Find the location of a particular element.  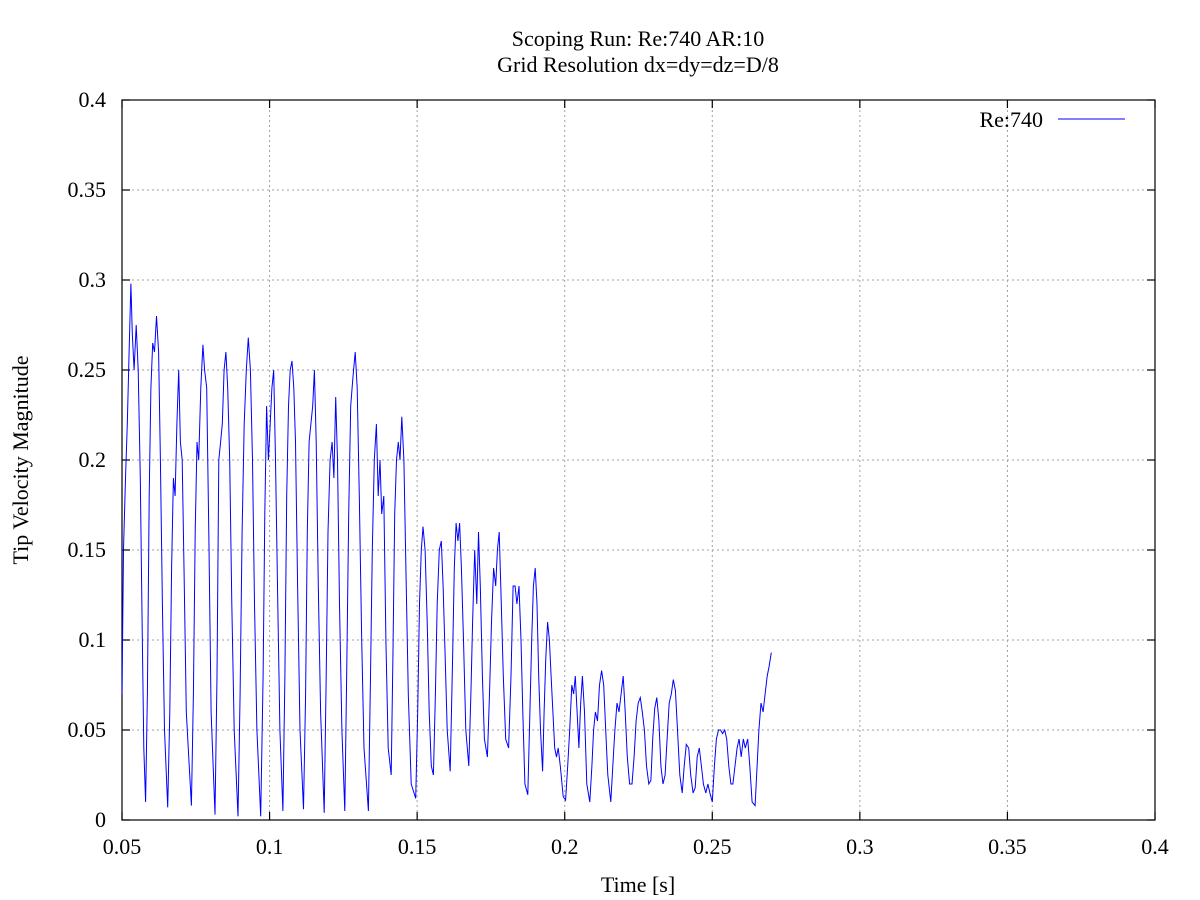

x-tick-label: 0.05 is located at coordinates (122, 846).